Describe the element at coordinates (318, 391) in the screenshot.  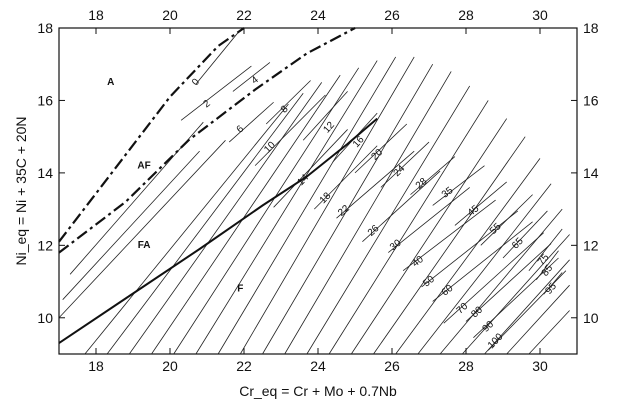
I see `x-axis-title: Cr_eq = Cr + Mo + 0.7Nb` at that location.